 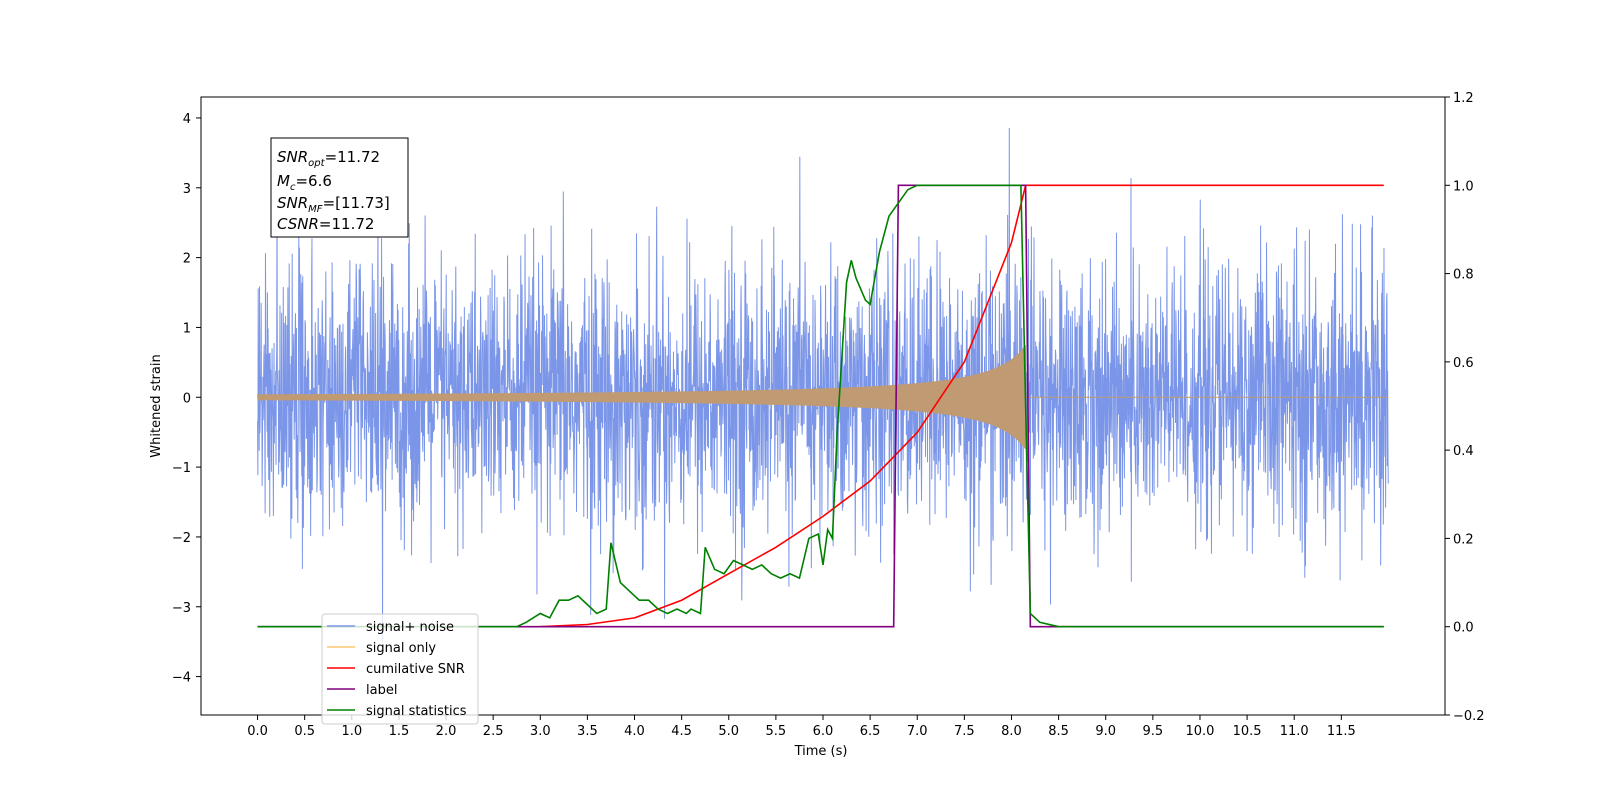 I want to click on legend-entry-signal-statistics: signal statistics, so click(x=397, y=711).